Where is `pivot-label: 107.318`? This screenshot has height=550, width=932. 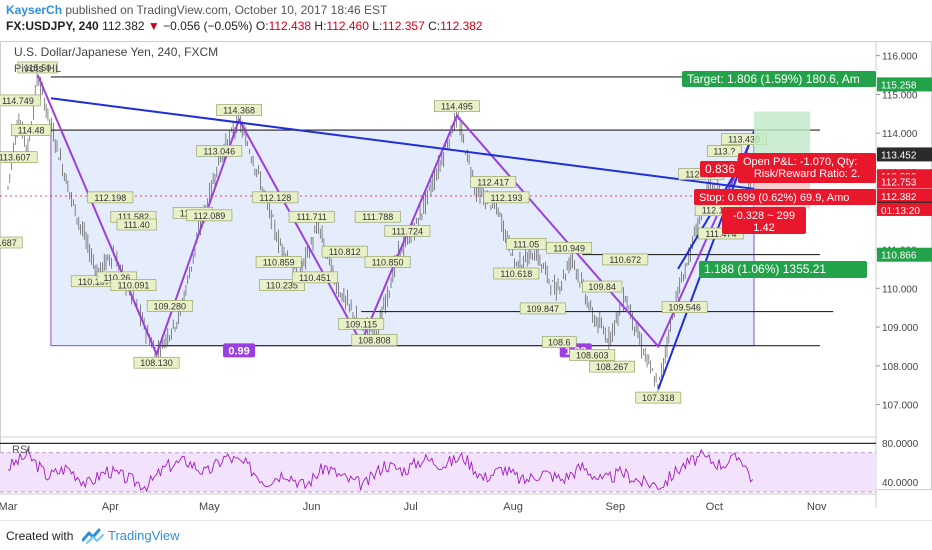
pivot-label: 107.318 is located at coordinates (658, 397).